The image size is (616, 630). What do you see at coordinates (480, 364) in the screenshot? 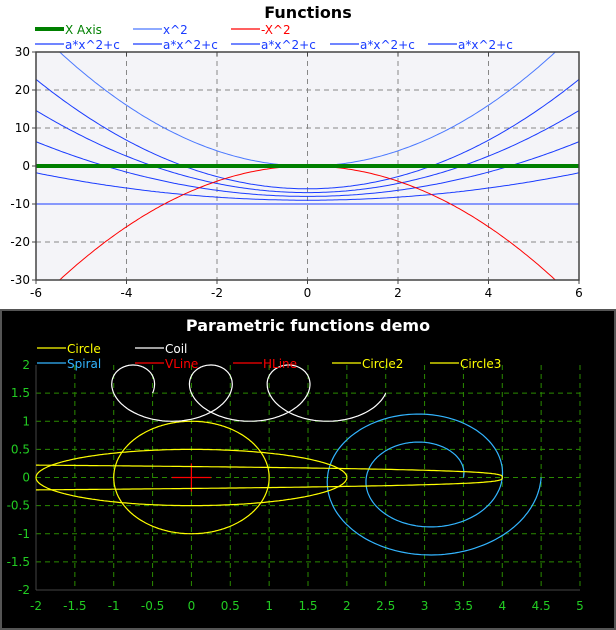
I see `legend-label: Circle3` at bounding box center [480, 364].